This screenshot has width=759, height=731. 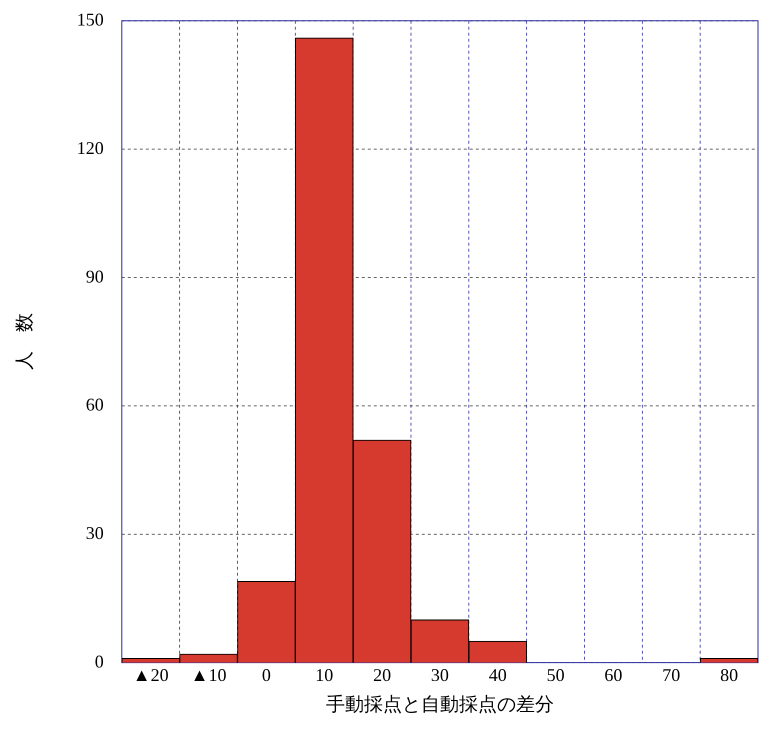 What do you see at coordinates (25, 341) in the screenshot?
I see `y-axis-title: 人 数` at bounding box center [25, 341].